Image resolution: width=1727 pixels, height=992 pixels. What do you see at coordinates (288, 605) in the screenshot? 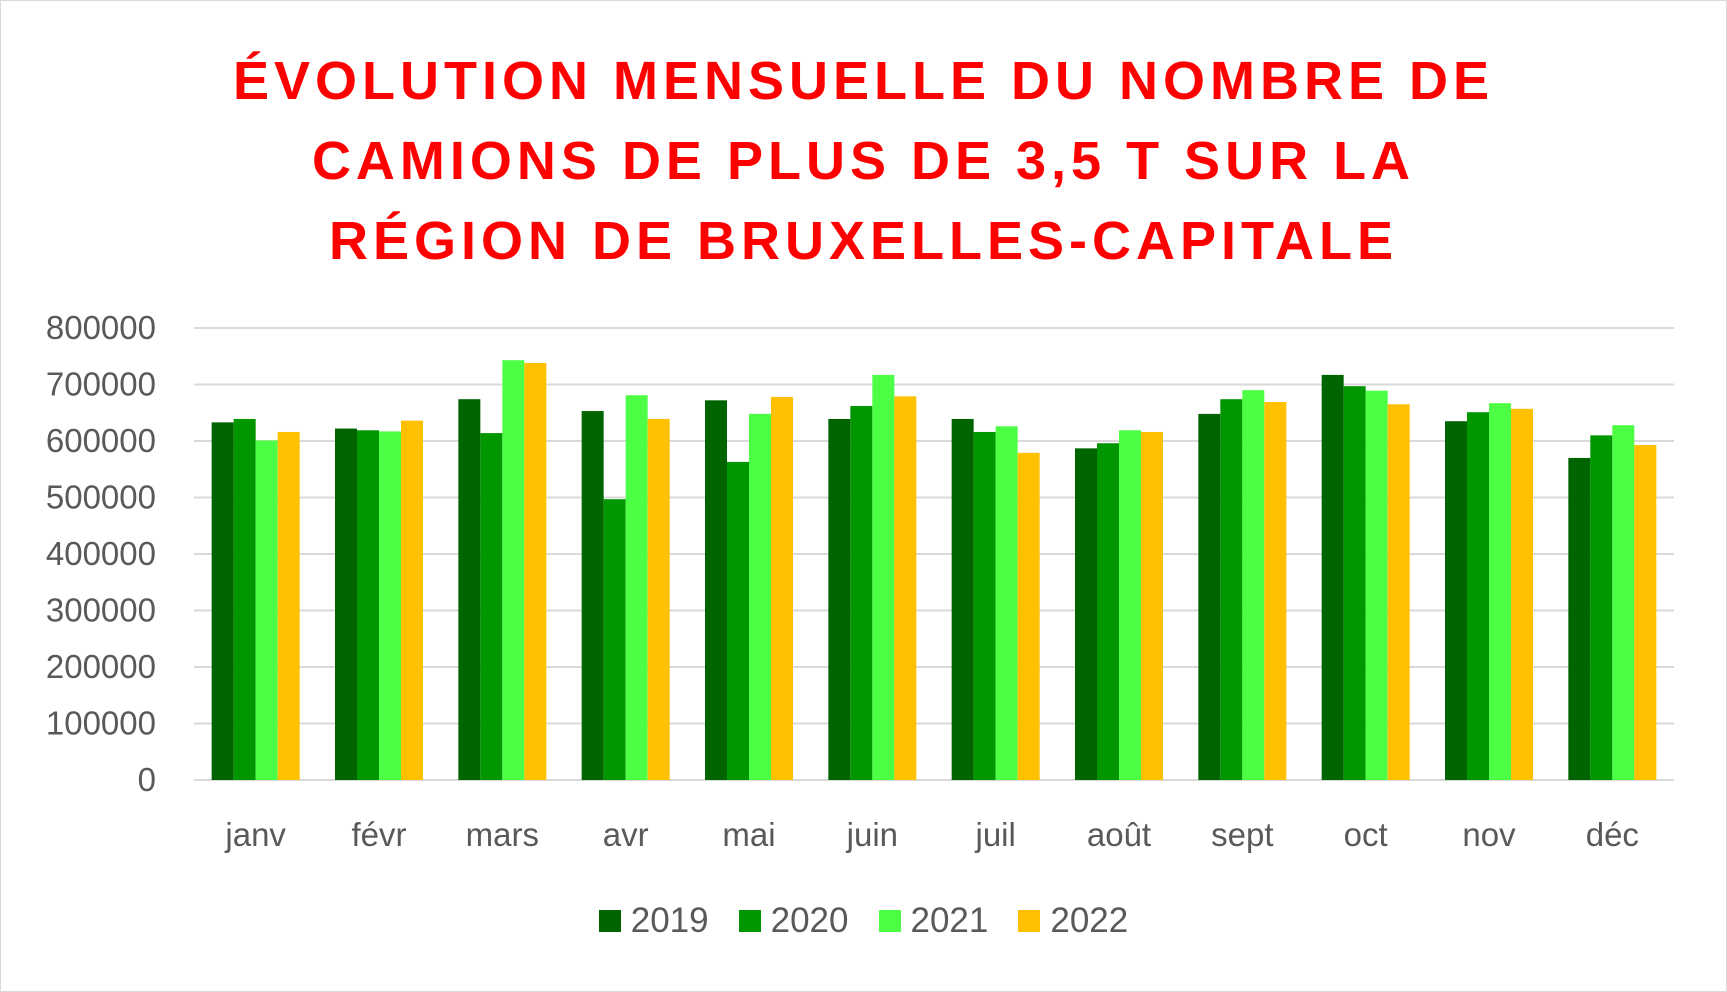
I see `bar-2022-janv` at bounding box center [288, 605].